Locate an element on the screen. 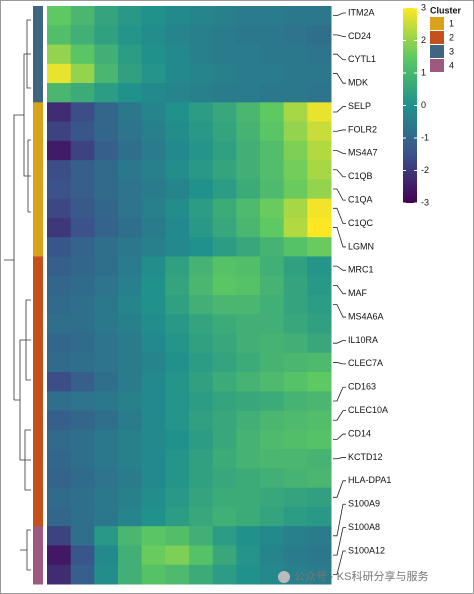 The image size is (474, 594). row-label: FOLR2 is located at coordinates (362, 129).